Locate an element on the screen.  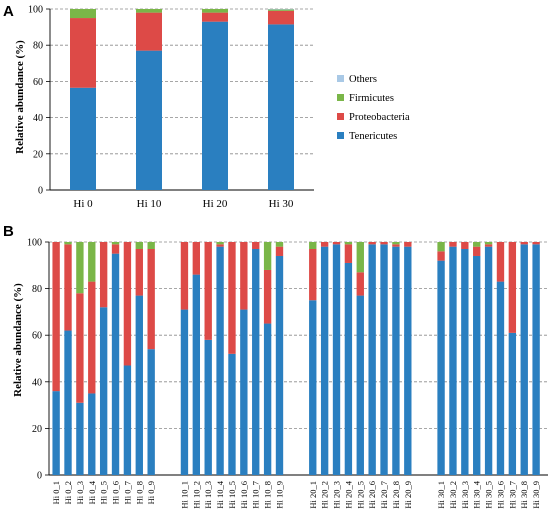
panel-a-ytick-label: 0 is located at coordinates (40, 191).